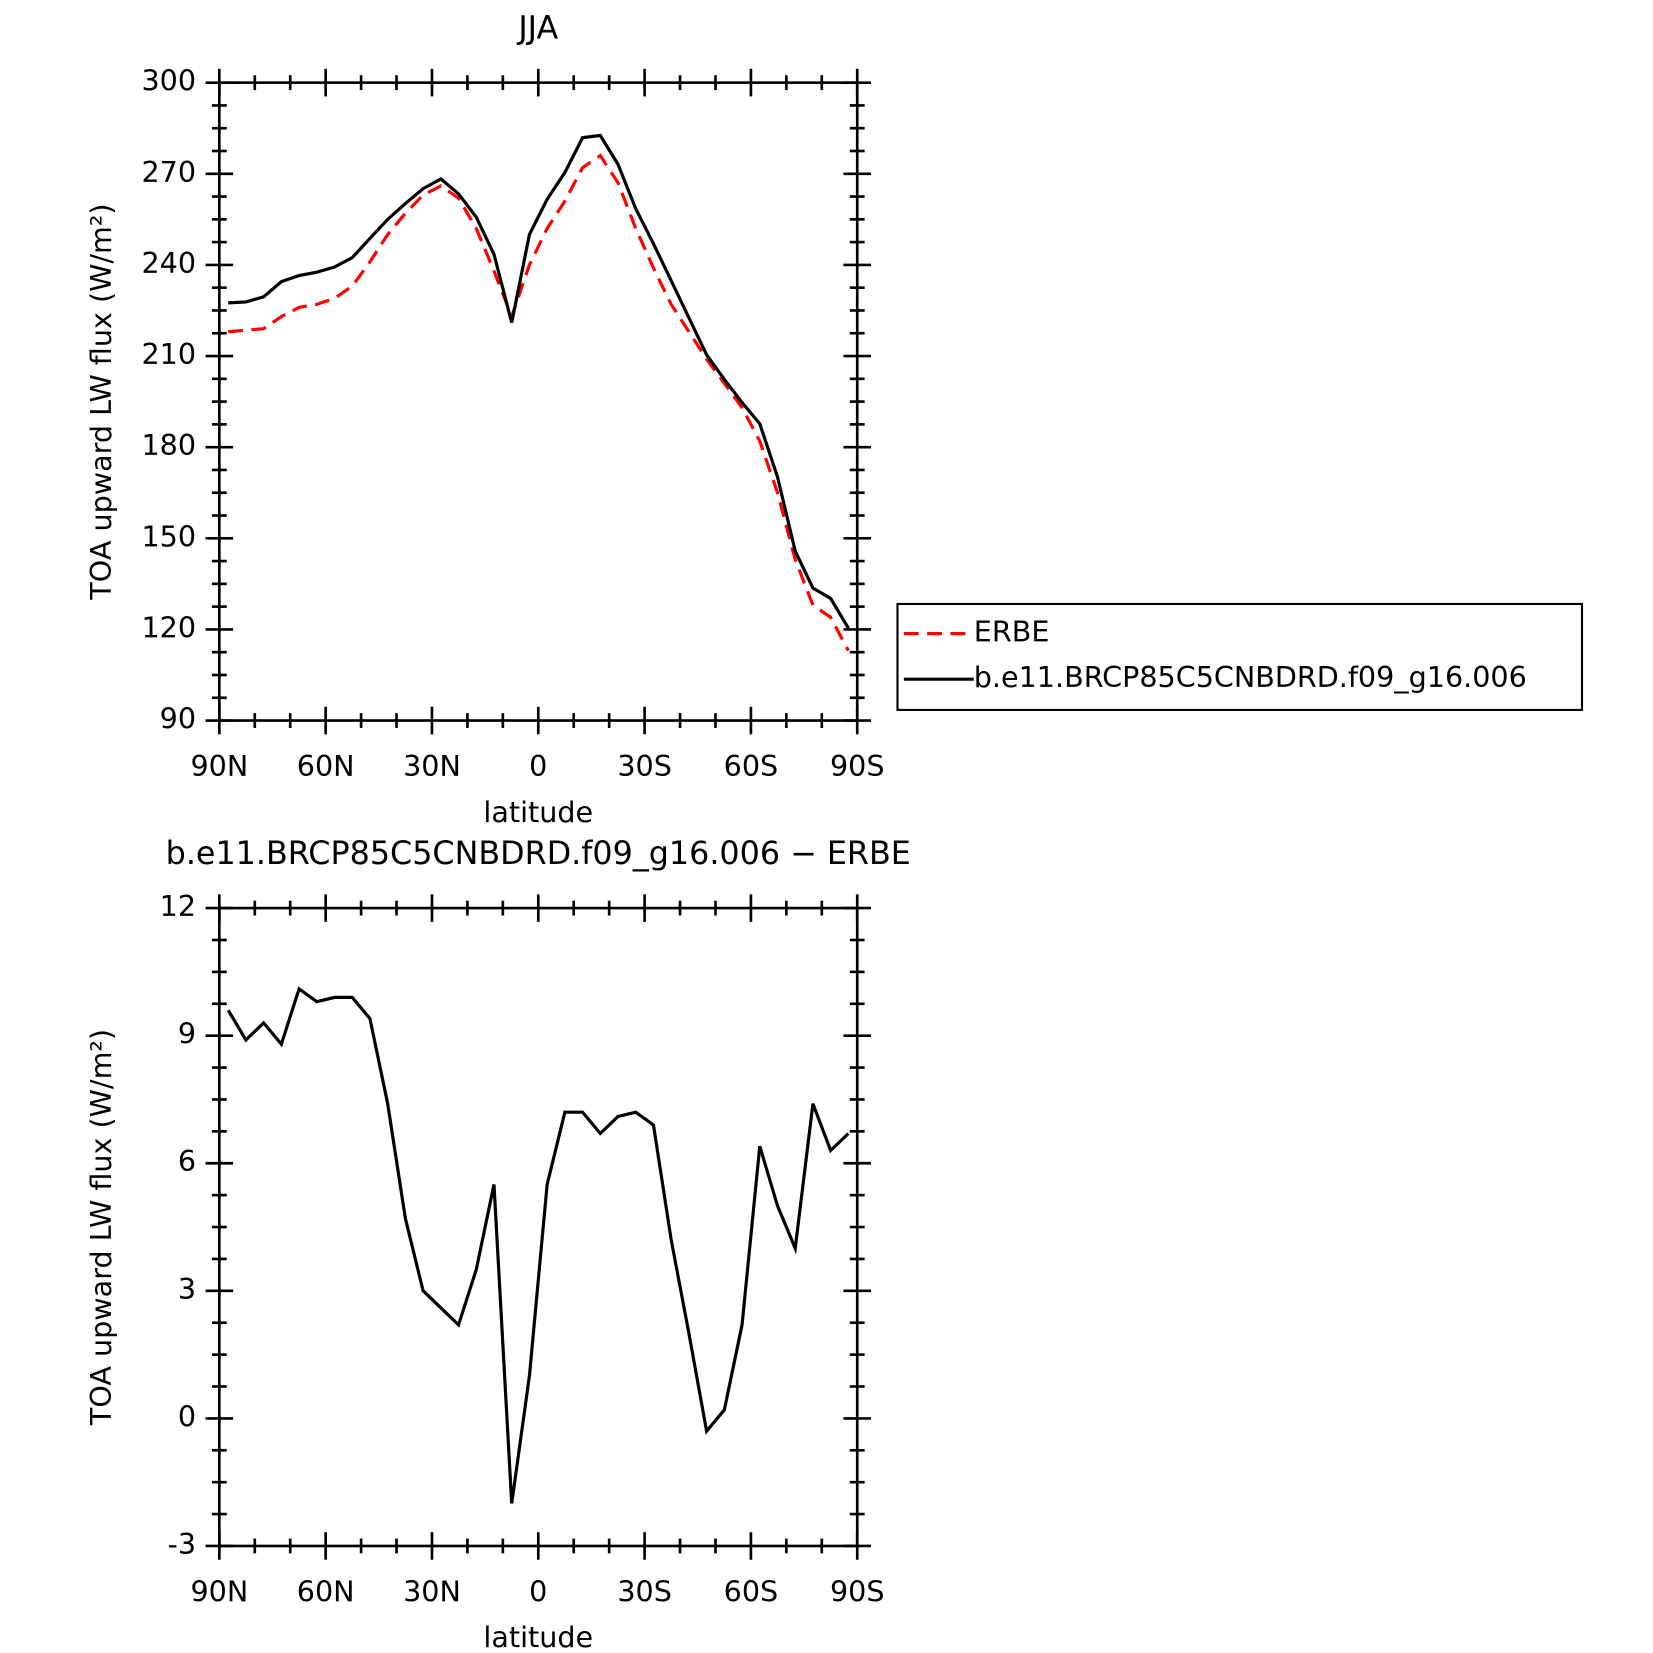  Describe the element at coordinates (168, 445) in the screenshot. I see `y-tick-label: 180` at that location.